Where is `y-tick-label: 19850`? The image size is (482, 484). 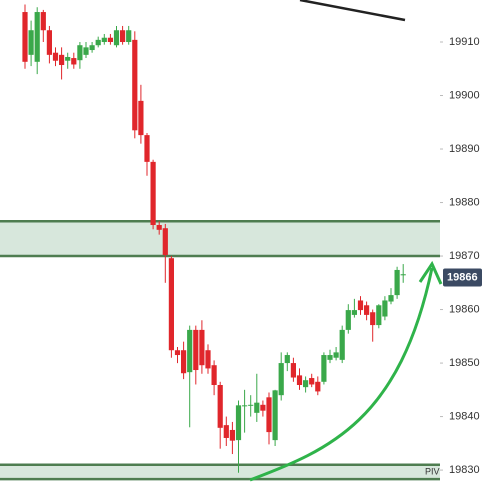
y-tick-label: 19850 is located at coordinates (464, 363).